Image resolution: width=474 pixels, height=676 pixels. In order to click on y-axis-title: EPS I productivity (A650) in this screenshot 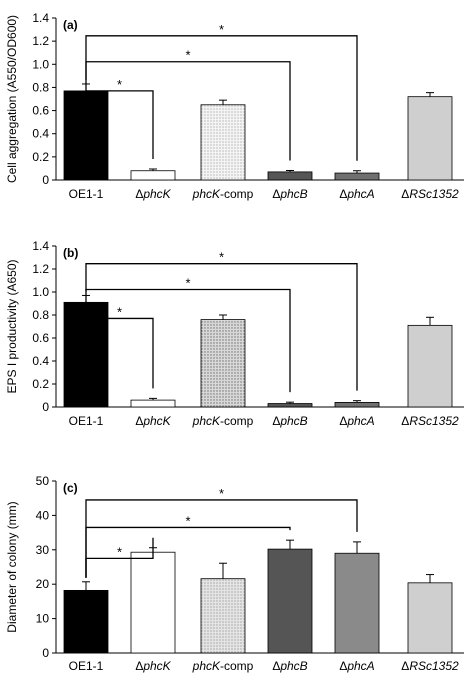, I will do `click(12, 326)`.